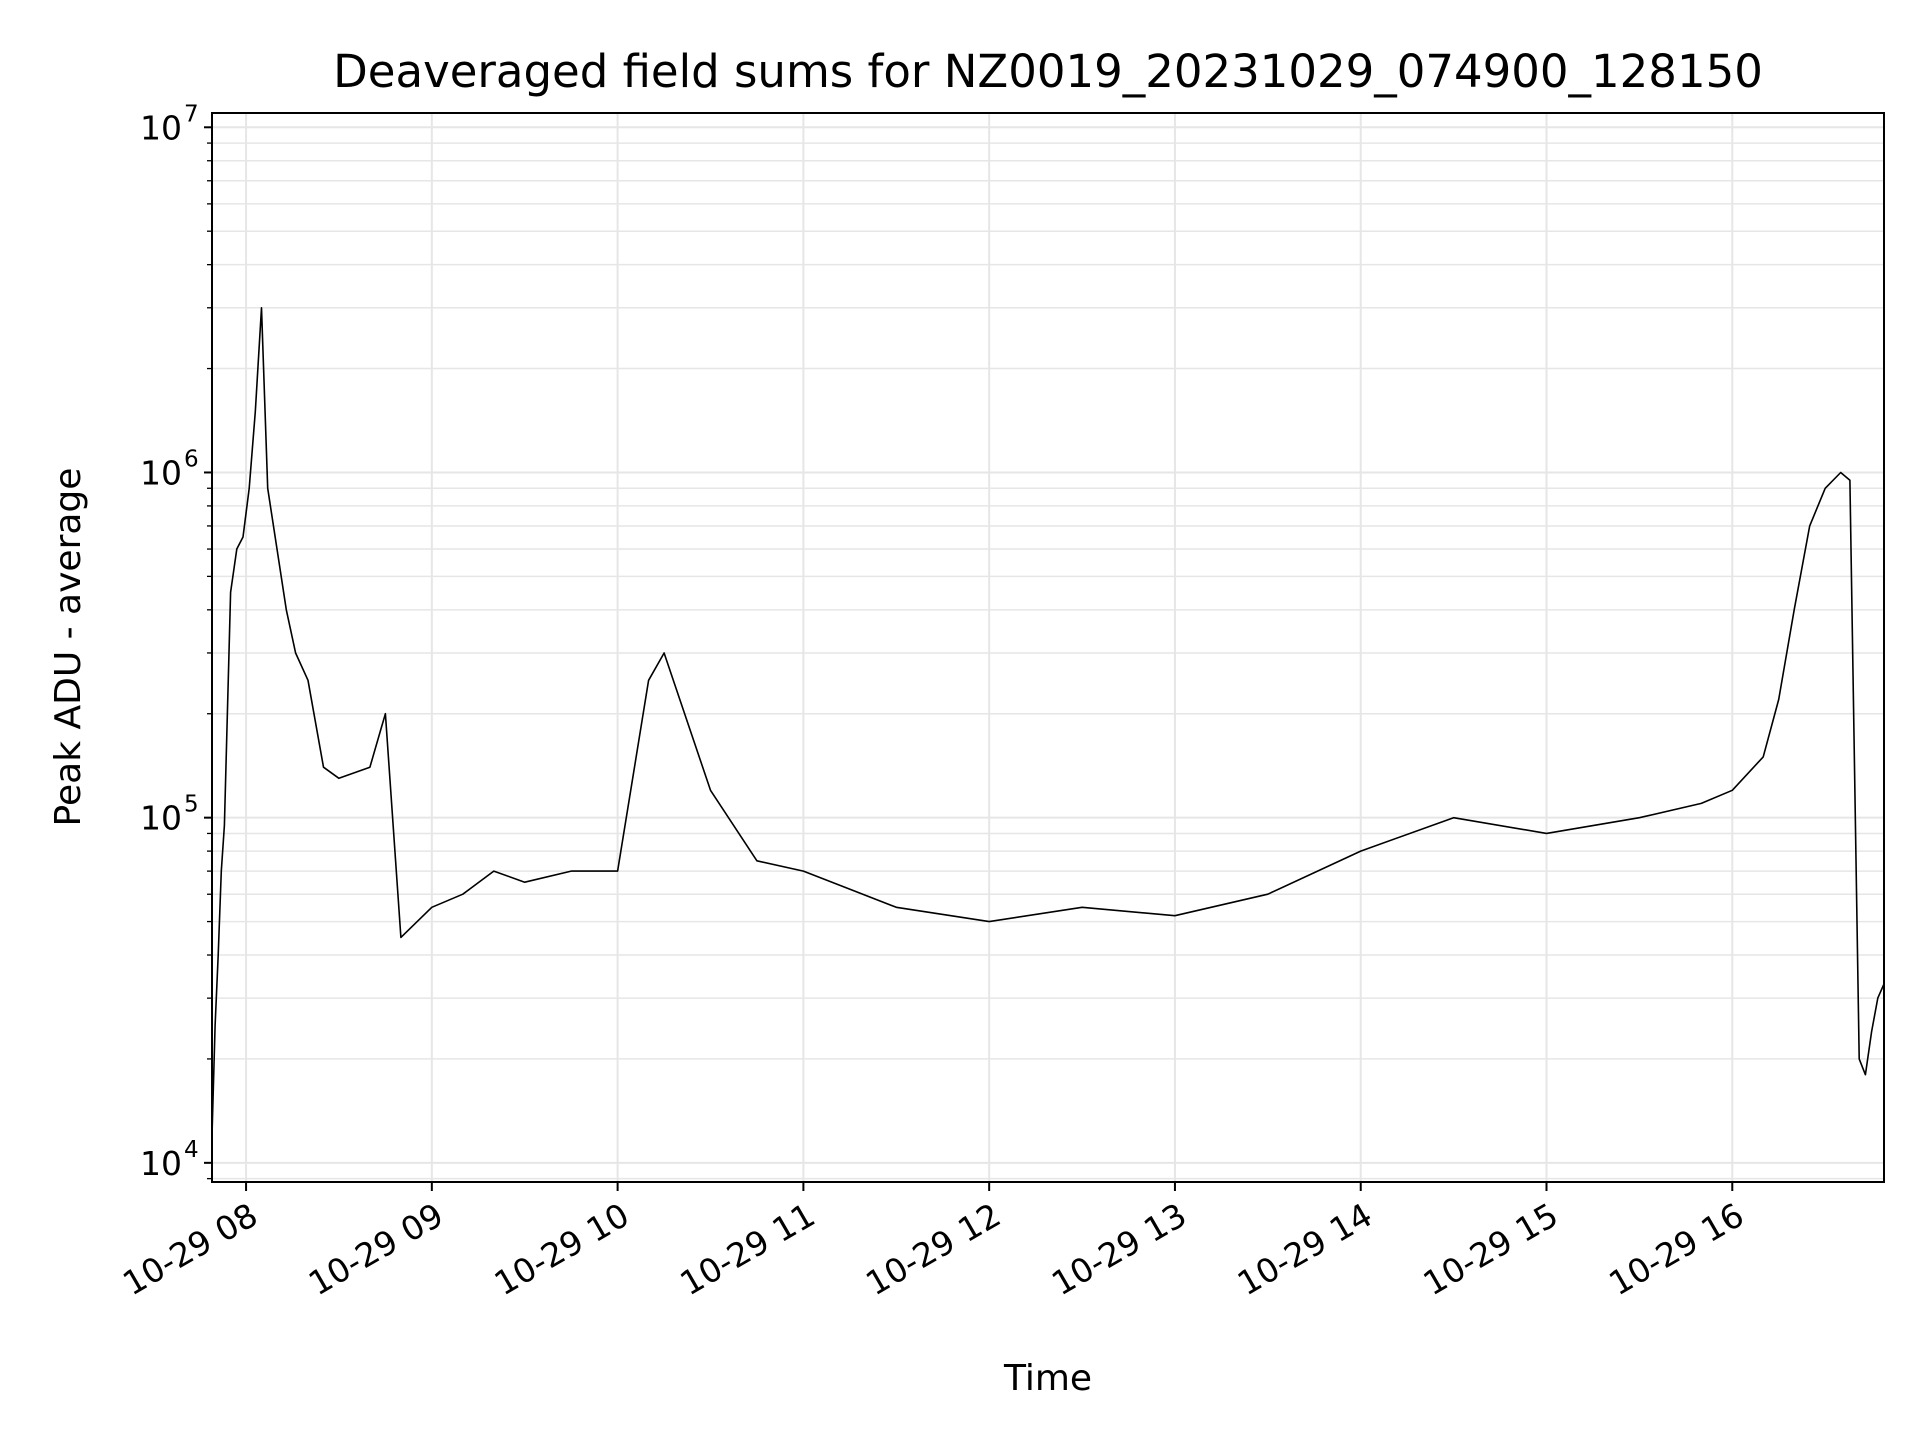 The height and width of the screenshot is (1440, 1920). Describe the element at coordinates (68, 647) in the screenshot. I see `y-axis-label: Peak ADU - average` at that location.